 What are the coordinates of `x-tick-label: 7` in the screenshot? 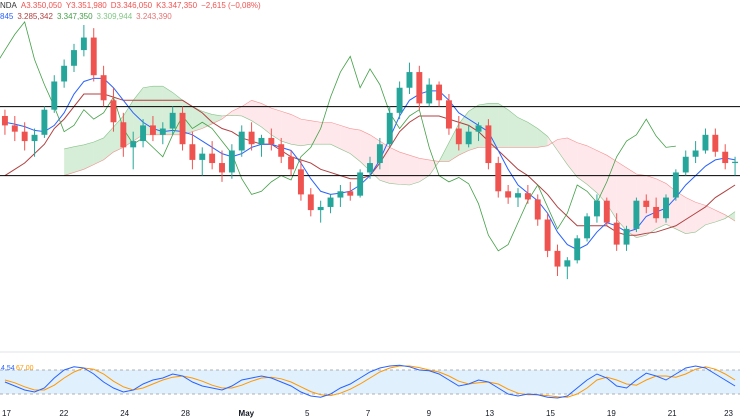 It's located at (368, 413).